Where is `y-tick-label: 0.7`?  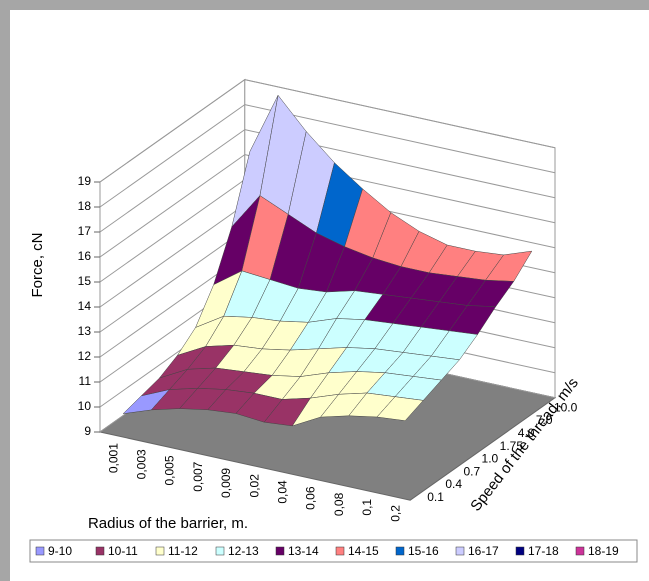
y-tick-label: 0.7 is located at coordinates (471, 471).